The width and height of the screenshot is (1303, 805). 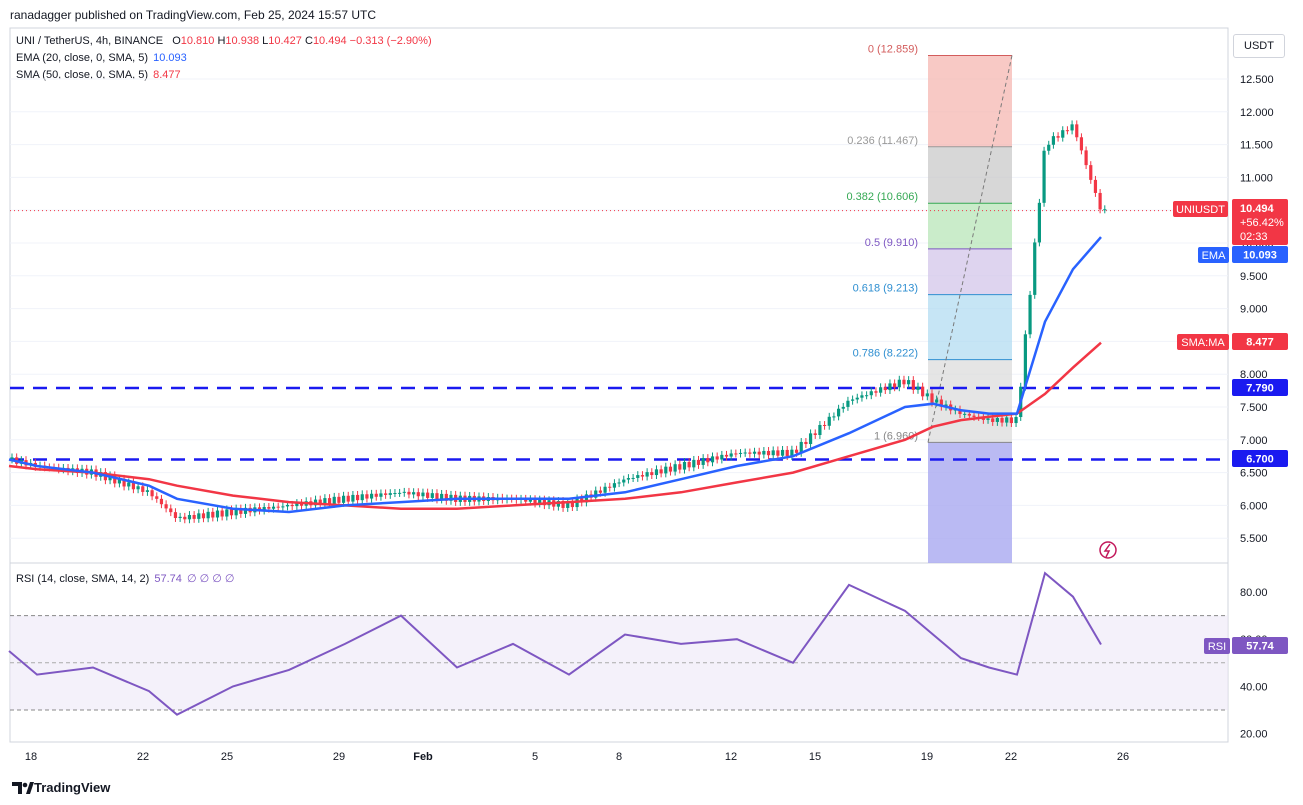 What do you see at coordinates (1260, 389) in the screenshot?
I see `resistance-price-badge: 7.790` at bounding box center [1260, 389].